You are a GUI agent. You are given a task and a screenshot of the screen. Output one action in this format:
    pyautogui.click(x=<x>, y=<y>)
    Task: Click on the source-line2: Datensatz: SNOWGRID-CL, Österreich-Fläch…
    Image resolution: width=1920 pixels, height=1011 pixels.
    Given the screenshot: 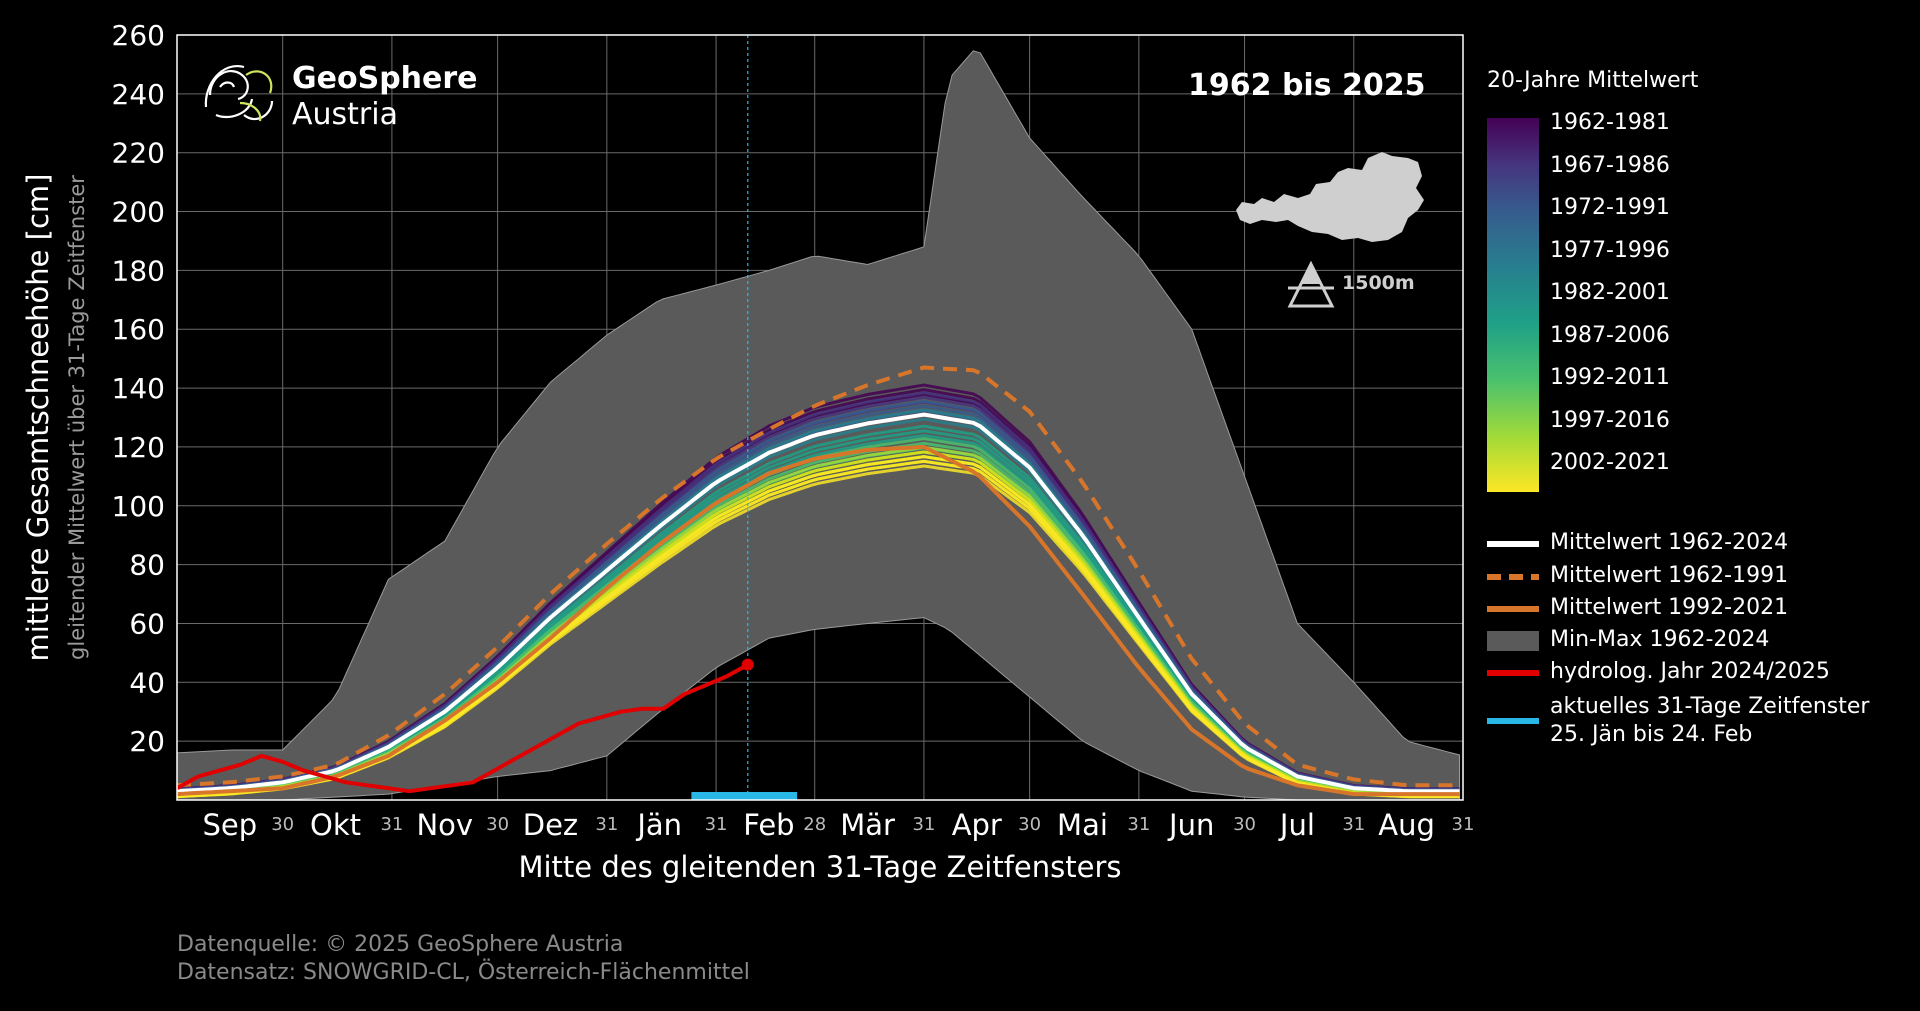 What is the action you would take?
    pyautogui.click(x=463, y=972)
    